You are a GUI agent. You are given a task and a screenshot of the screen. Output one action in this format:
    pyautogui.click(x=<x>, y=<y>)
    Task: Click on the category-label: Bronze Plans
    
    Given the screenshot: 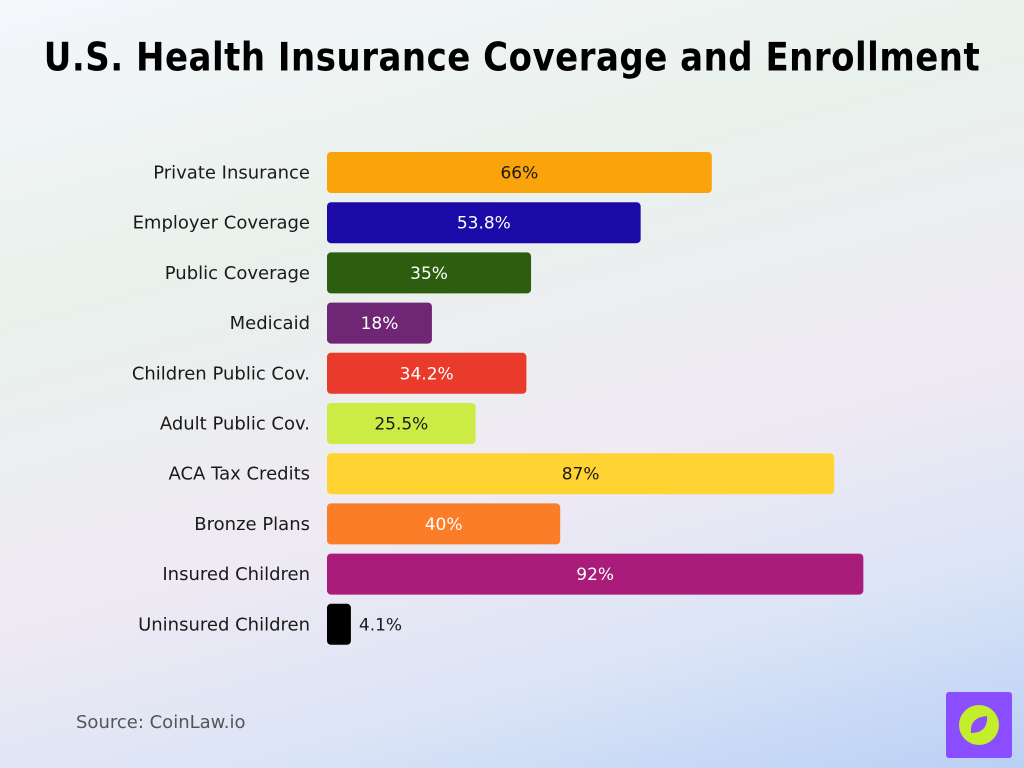 What is the action you would take?
    pyautogui.click(x=252, y=524)
    